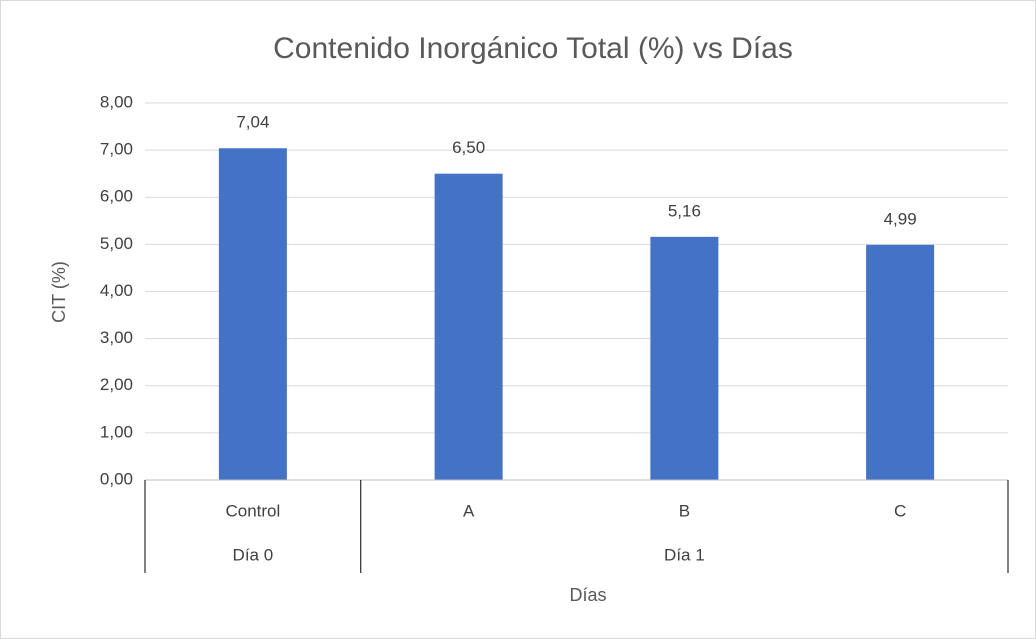  I want to click on chart-title: Contenido Inorgánico Total (%) vs Días, so click(533, 48).